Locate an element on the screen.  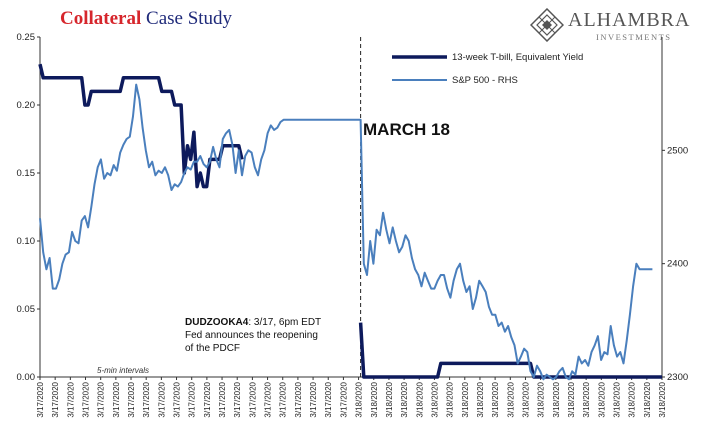
left-tick-label: 0.10 is located at coordinates (26, 241).